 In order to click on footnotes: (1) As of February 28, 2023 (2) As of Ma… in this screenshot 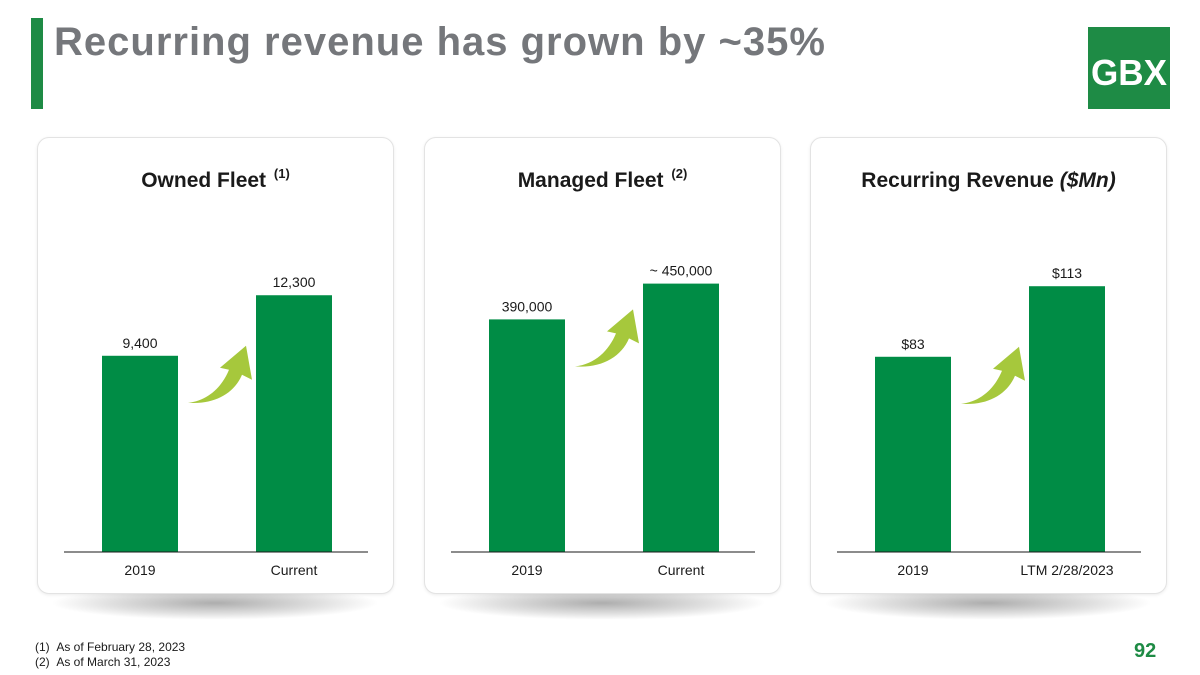, I will do `click(110, 655)`.